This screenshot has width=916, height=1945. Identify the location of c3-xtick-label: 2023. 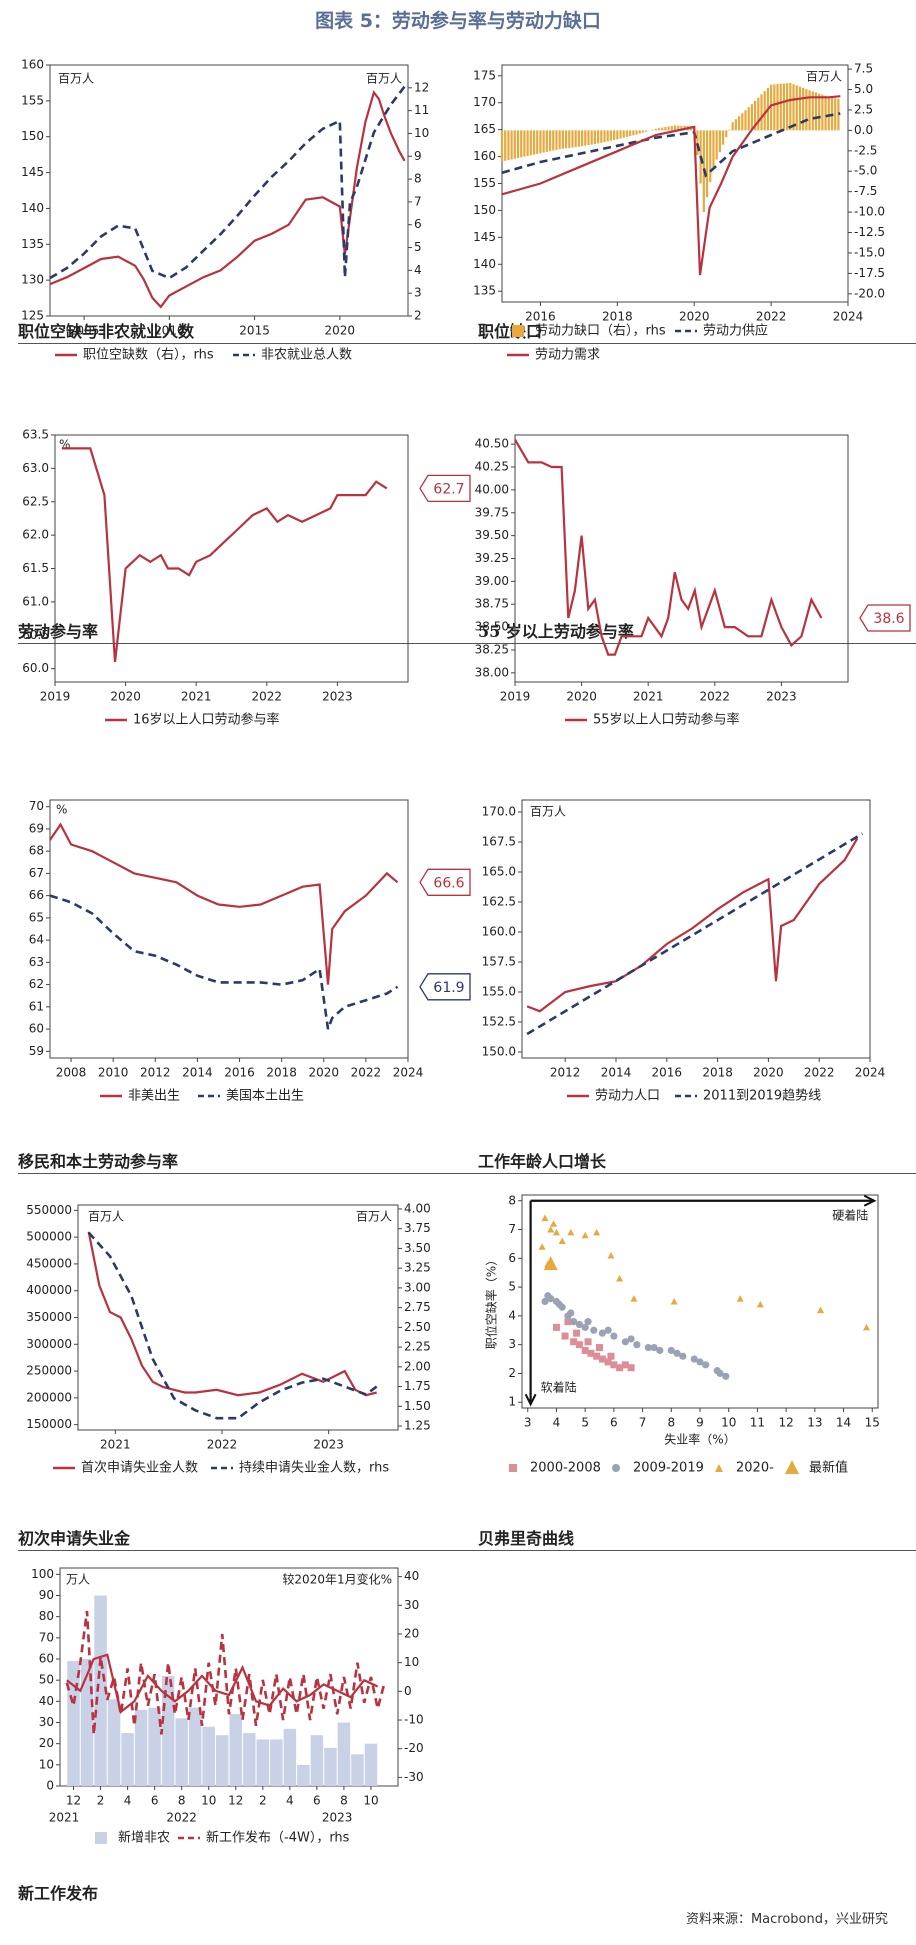
(337, 697).